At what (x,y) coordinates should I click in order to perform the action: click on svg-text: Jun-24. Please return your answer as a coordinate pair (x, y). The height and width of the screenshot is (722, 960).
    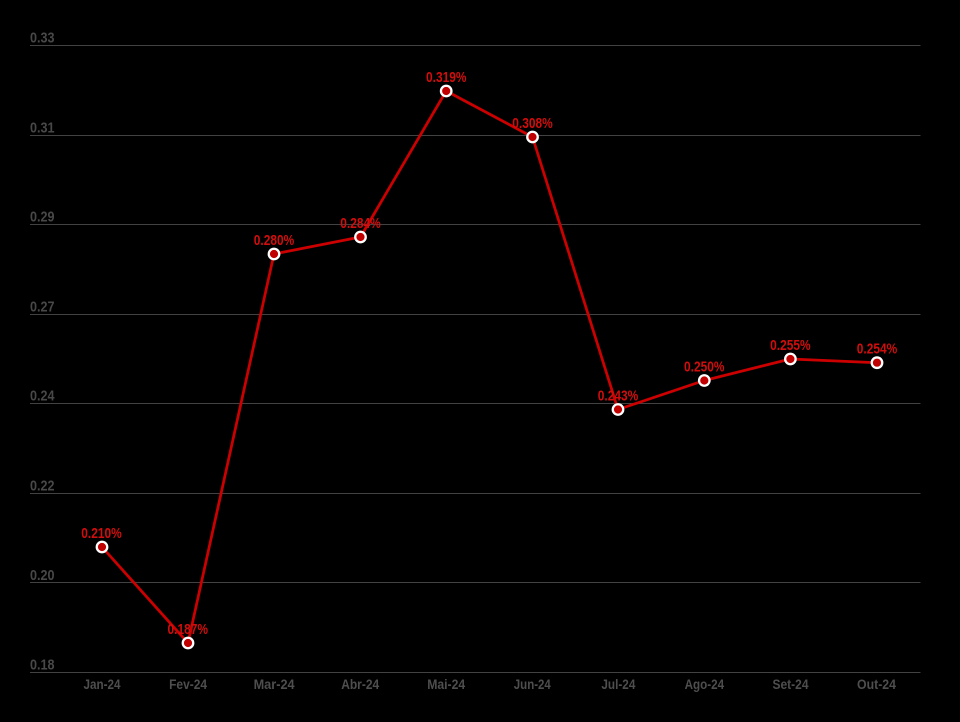
    Looking at the image, I should click on (532, 684).